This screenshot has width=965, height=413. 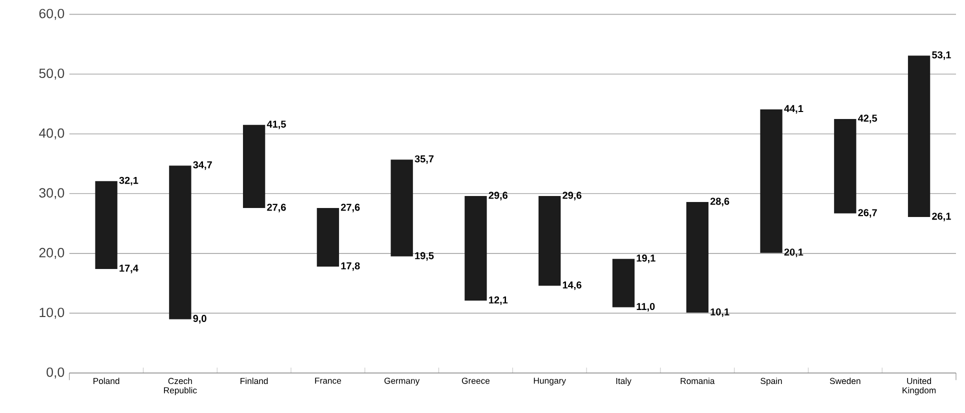 I want to click on x-tick-label: Sweden, so click(x=845, y=381).